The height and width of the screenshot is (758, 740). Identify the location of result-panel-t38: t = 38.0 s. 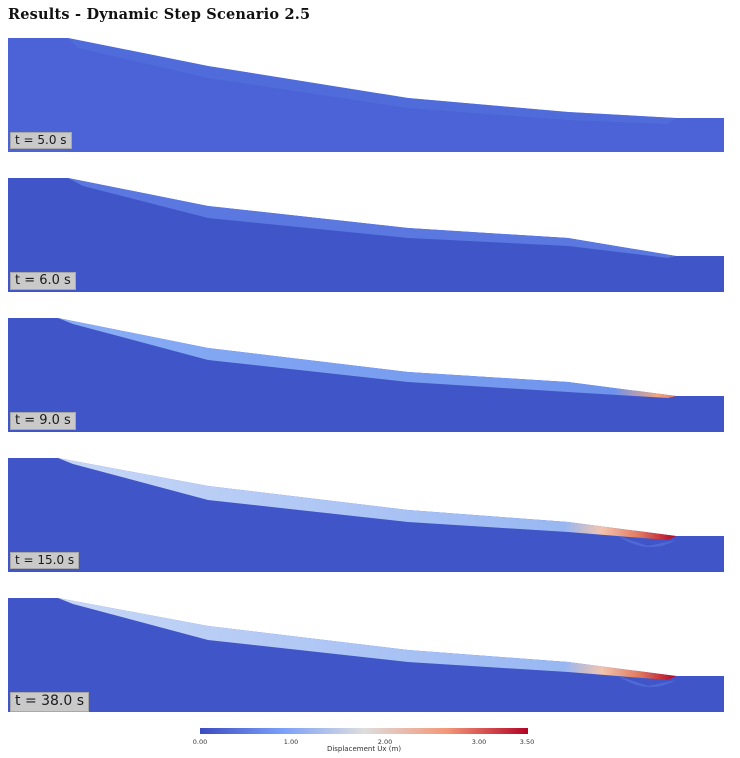
(366, 654).